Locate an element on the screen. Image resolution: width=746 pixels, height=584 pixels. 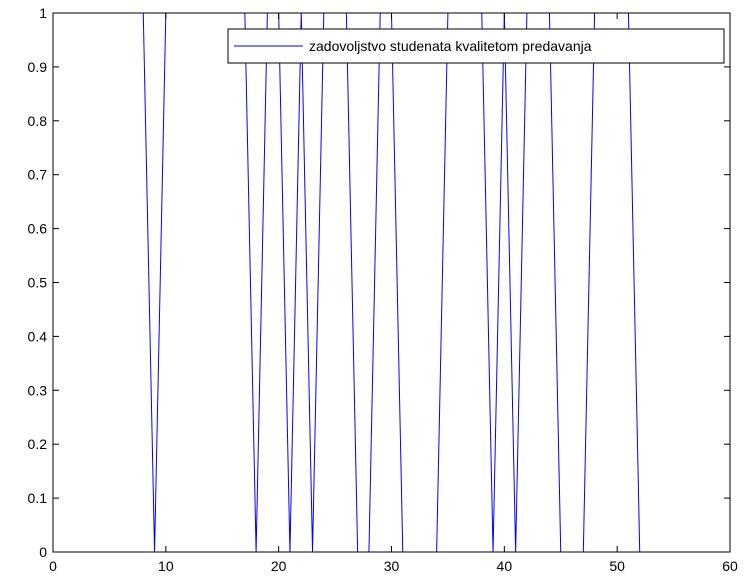
x-tick-label: 20 is located at coordinates (279, 566).